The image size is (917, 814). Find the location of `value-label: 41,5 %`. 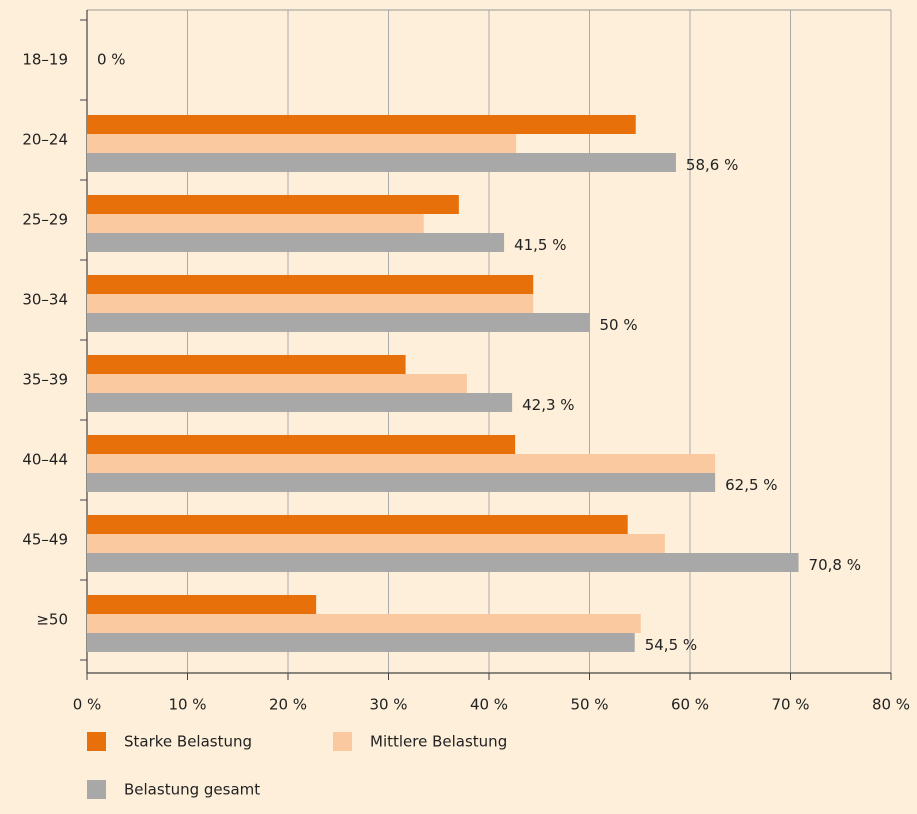

value-label: 41,5 % is located at coordinates (540, 245).